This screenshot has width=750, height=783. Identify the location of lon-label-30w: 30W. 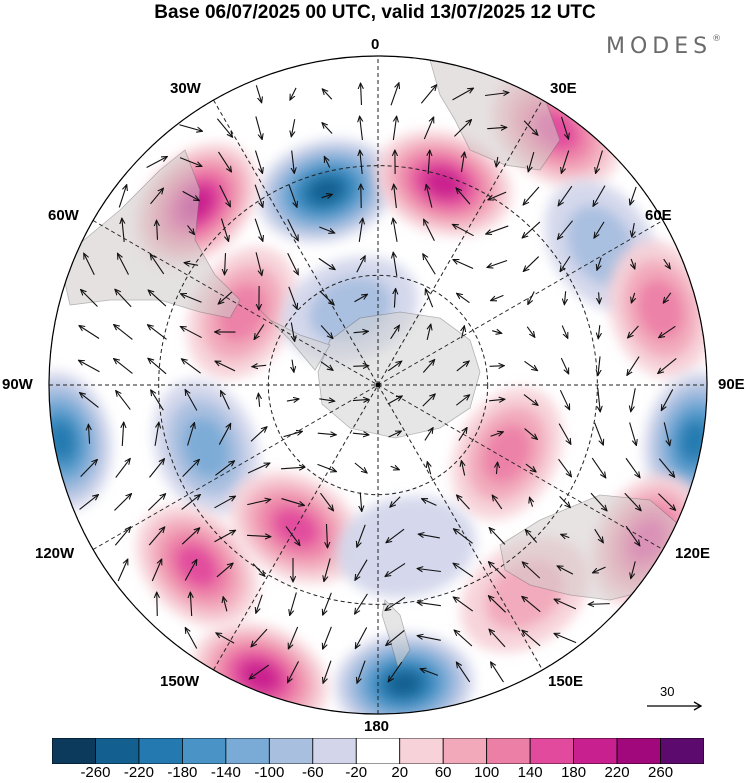
(185, 88).